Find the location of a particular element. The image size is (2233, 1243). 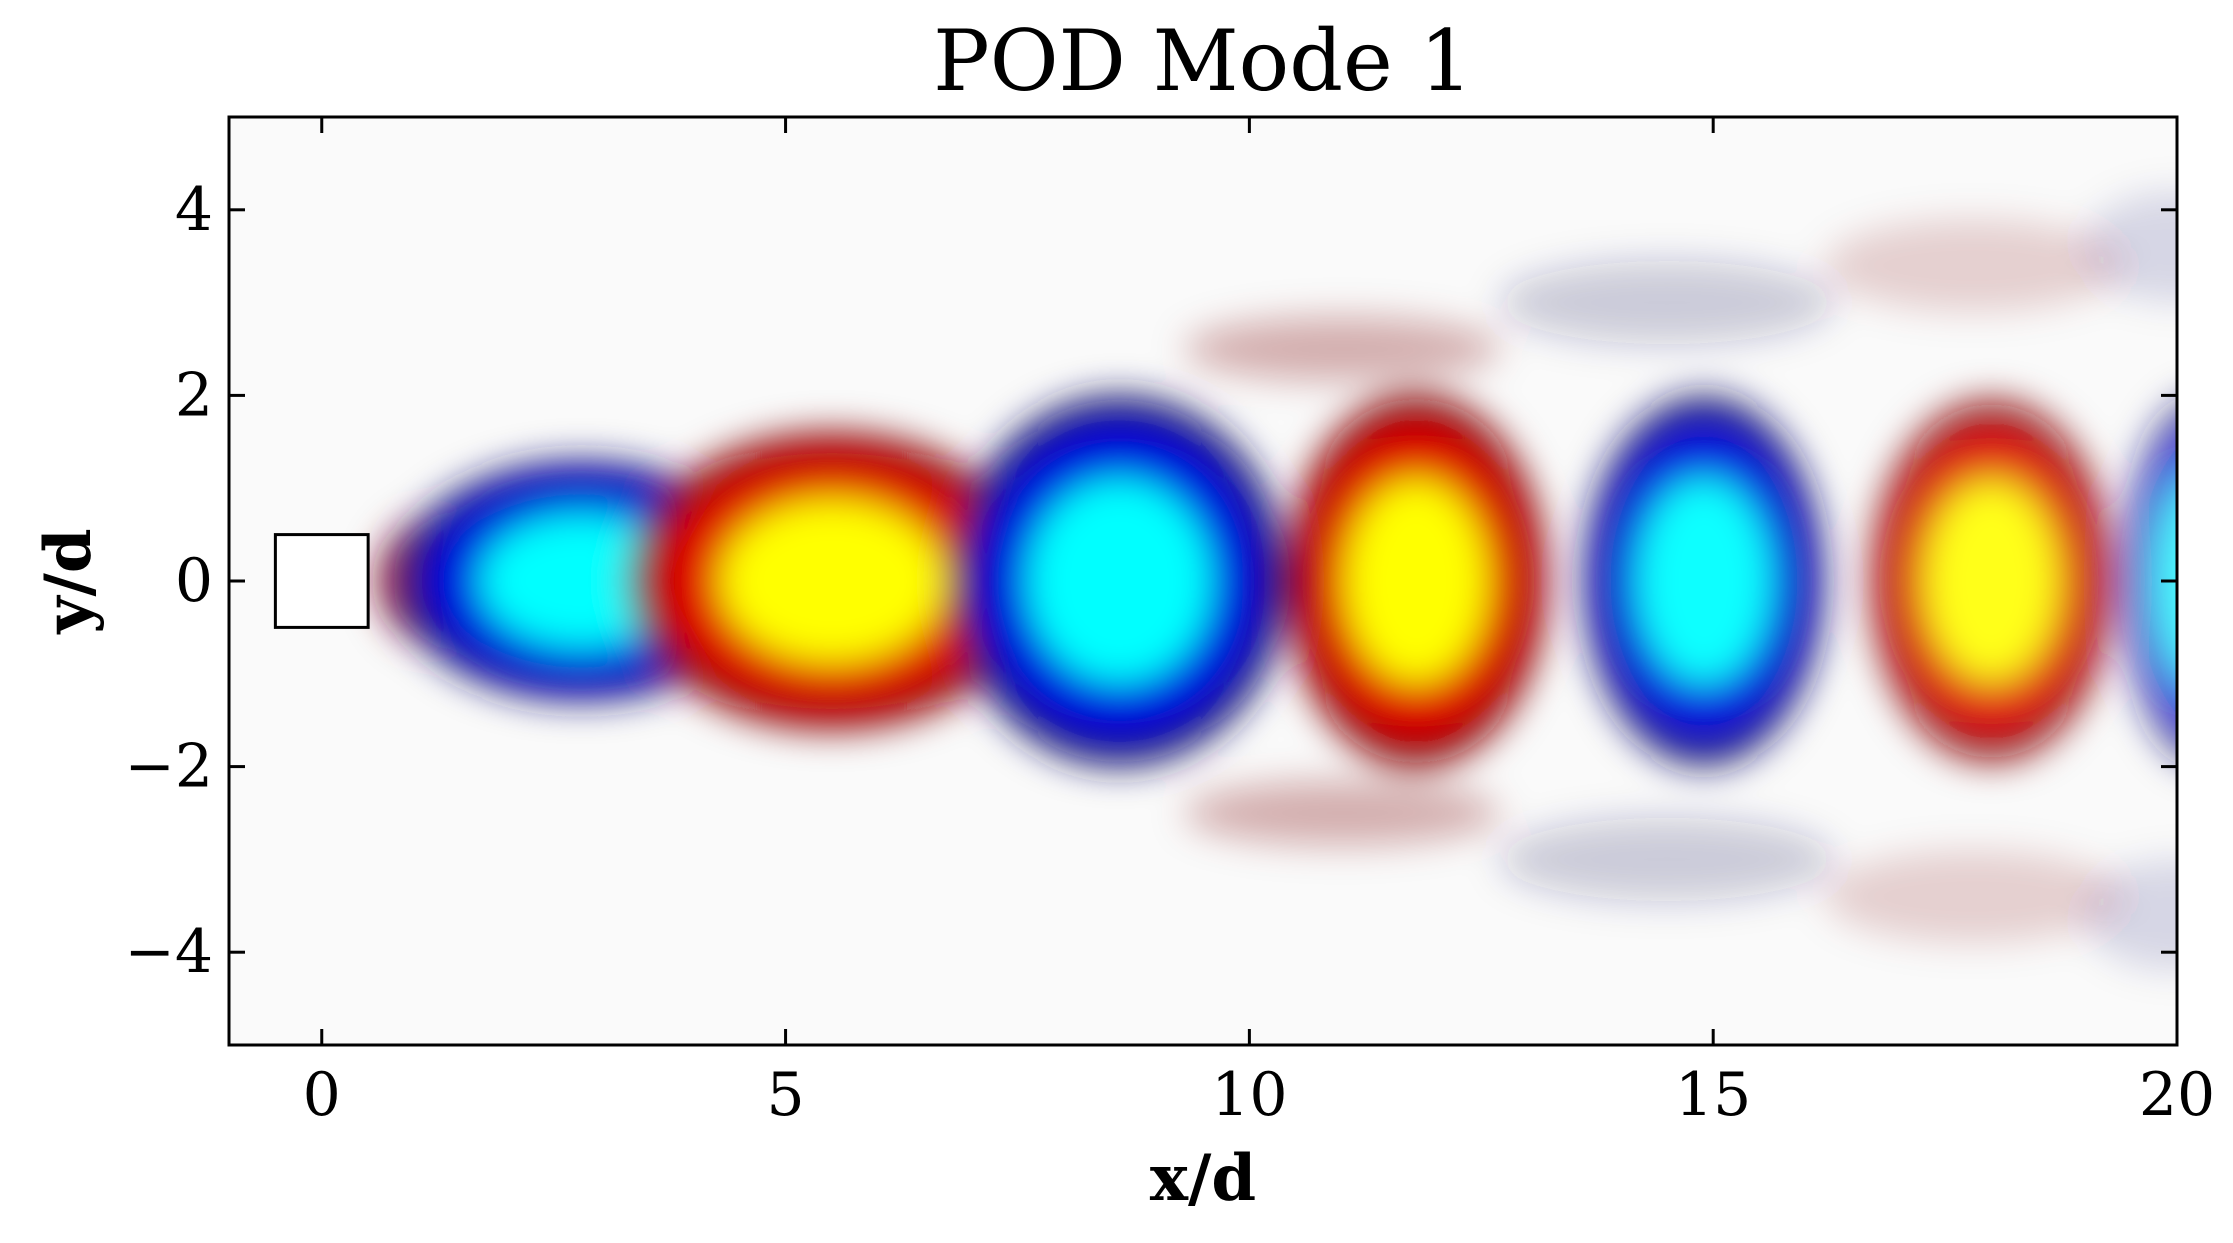

x-tick-label: 20 is located at coordinates (2177, 1095).